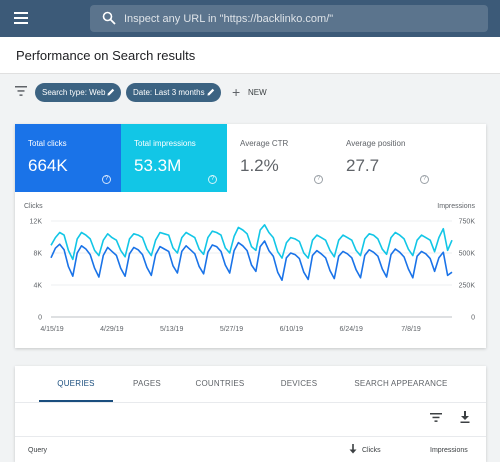  I want to click on x-axis-tick: 6/24/19, so click(350, 329).